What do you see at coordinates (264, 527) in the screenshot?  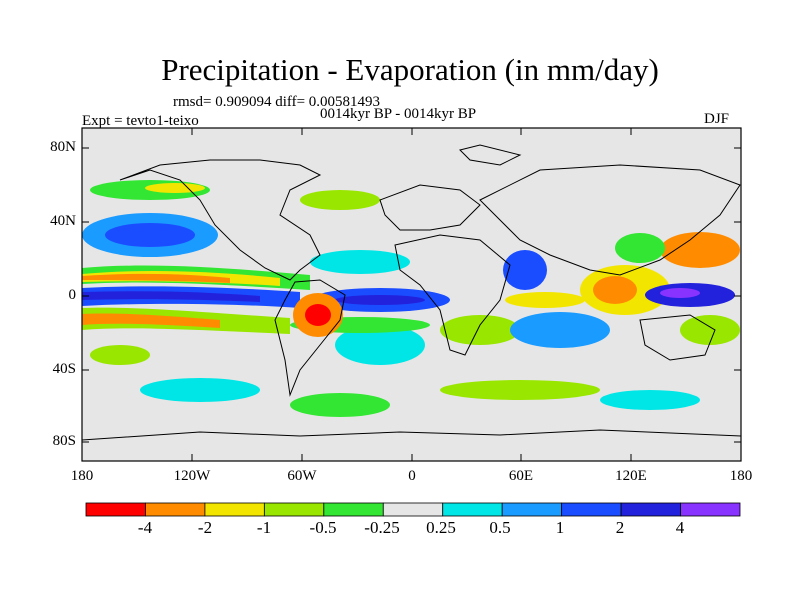 I see `colorbar-label: -1` at bounding box center [264, 527].